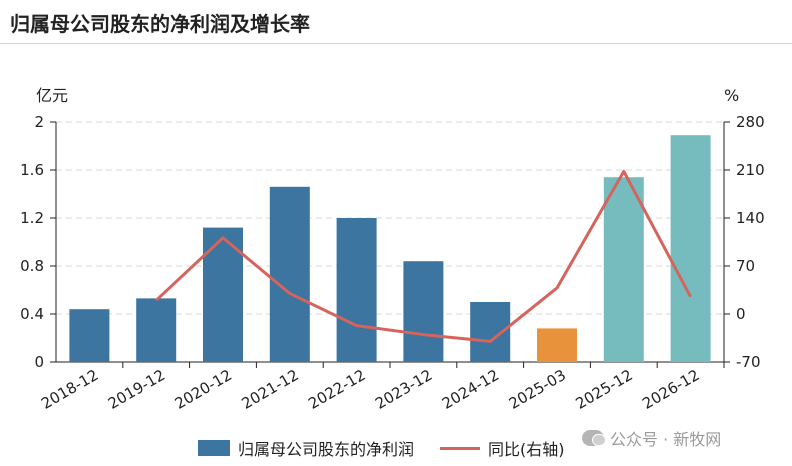  I want to click on watermark-text: 公众号 · 新牧网, so click(666, 439).